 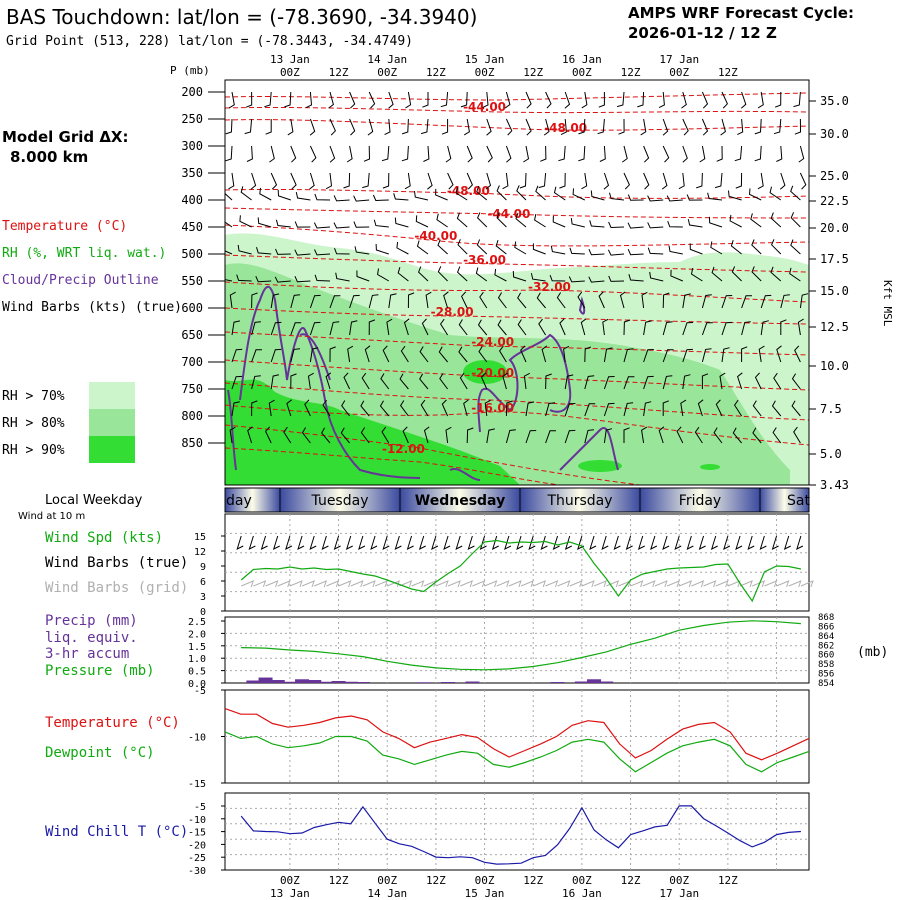 What do you see at coordinates (403, 449) in the screenshot?
I see `temperature-contour-label: -12.00` at bounding box center [403, 449].